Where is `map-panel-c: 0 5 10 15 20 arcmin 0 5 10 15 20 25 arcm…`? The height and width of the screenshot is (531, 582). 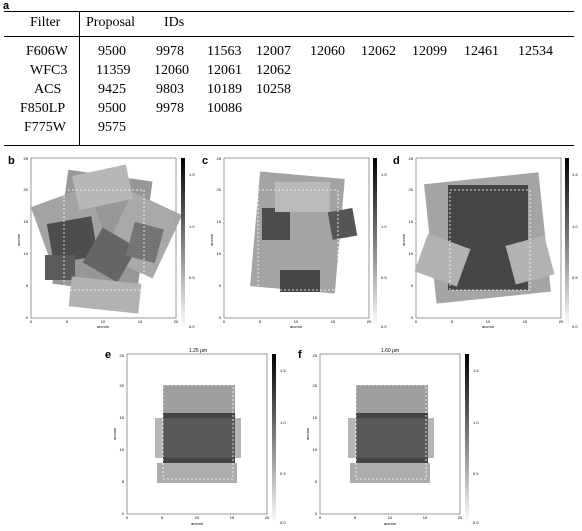
map-panel-c: 0 5 10 15 20 arcmin 0 5 10 15 20 25 arcm… is located at coordinates (298, 242).